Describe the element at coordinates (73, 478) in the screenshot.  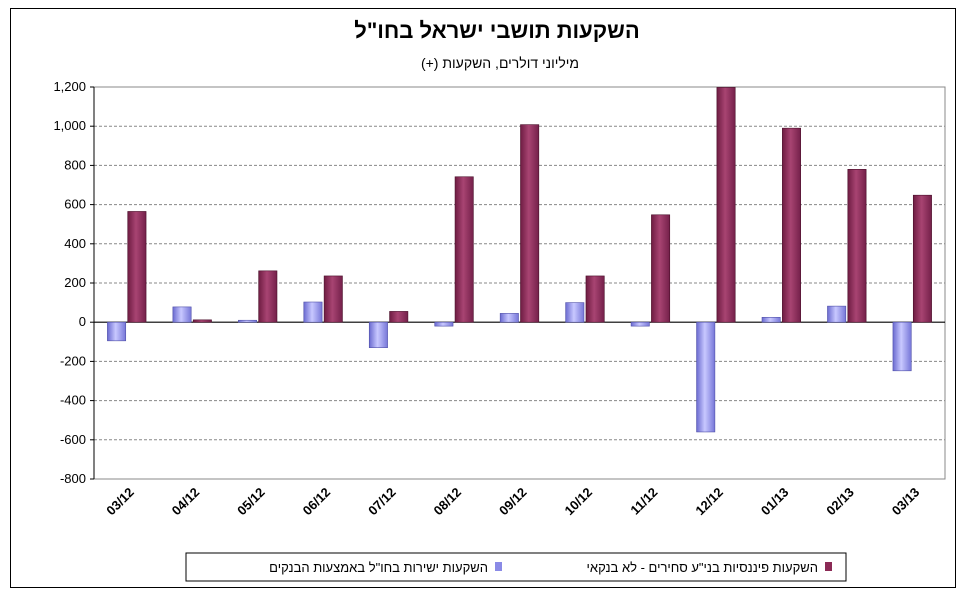
I see `y-tick-label: -800` at that location.